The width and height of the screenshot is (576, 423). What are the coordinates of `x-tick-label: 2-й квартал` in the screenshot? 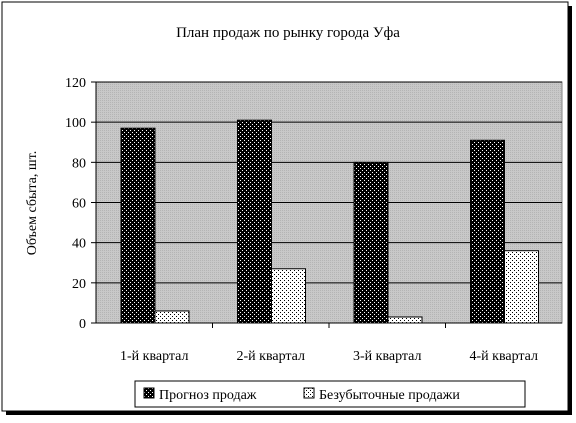 It's located at (270, 356).